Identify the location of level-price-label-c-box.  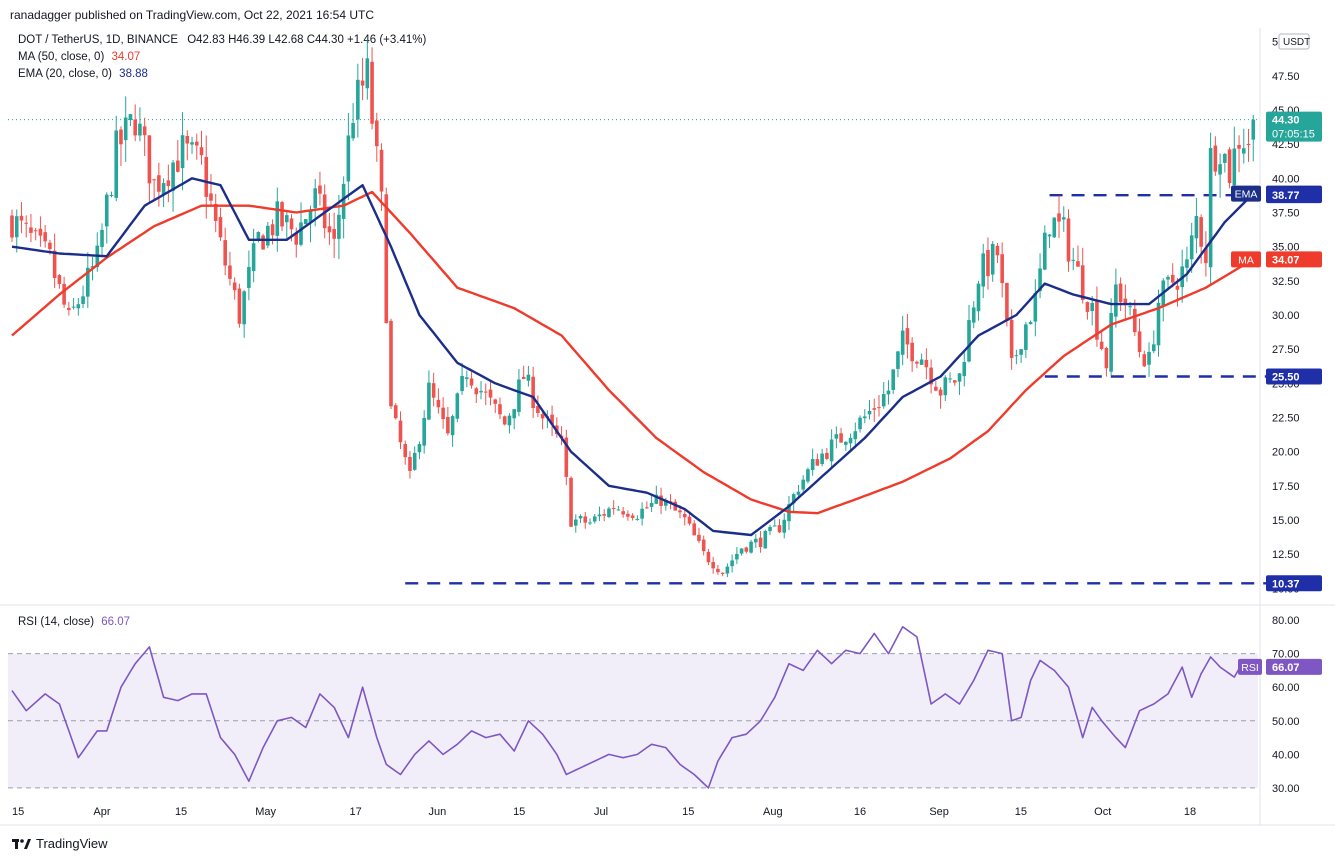
(1294, 583).